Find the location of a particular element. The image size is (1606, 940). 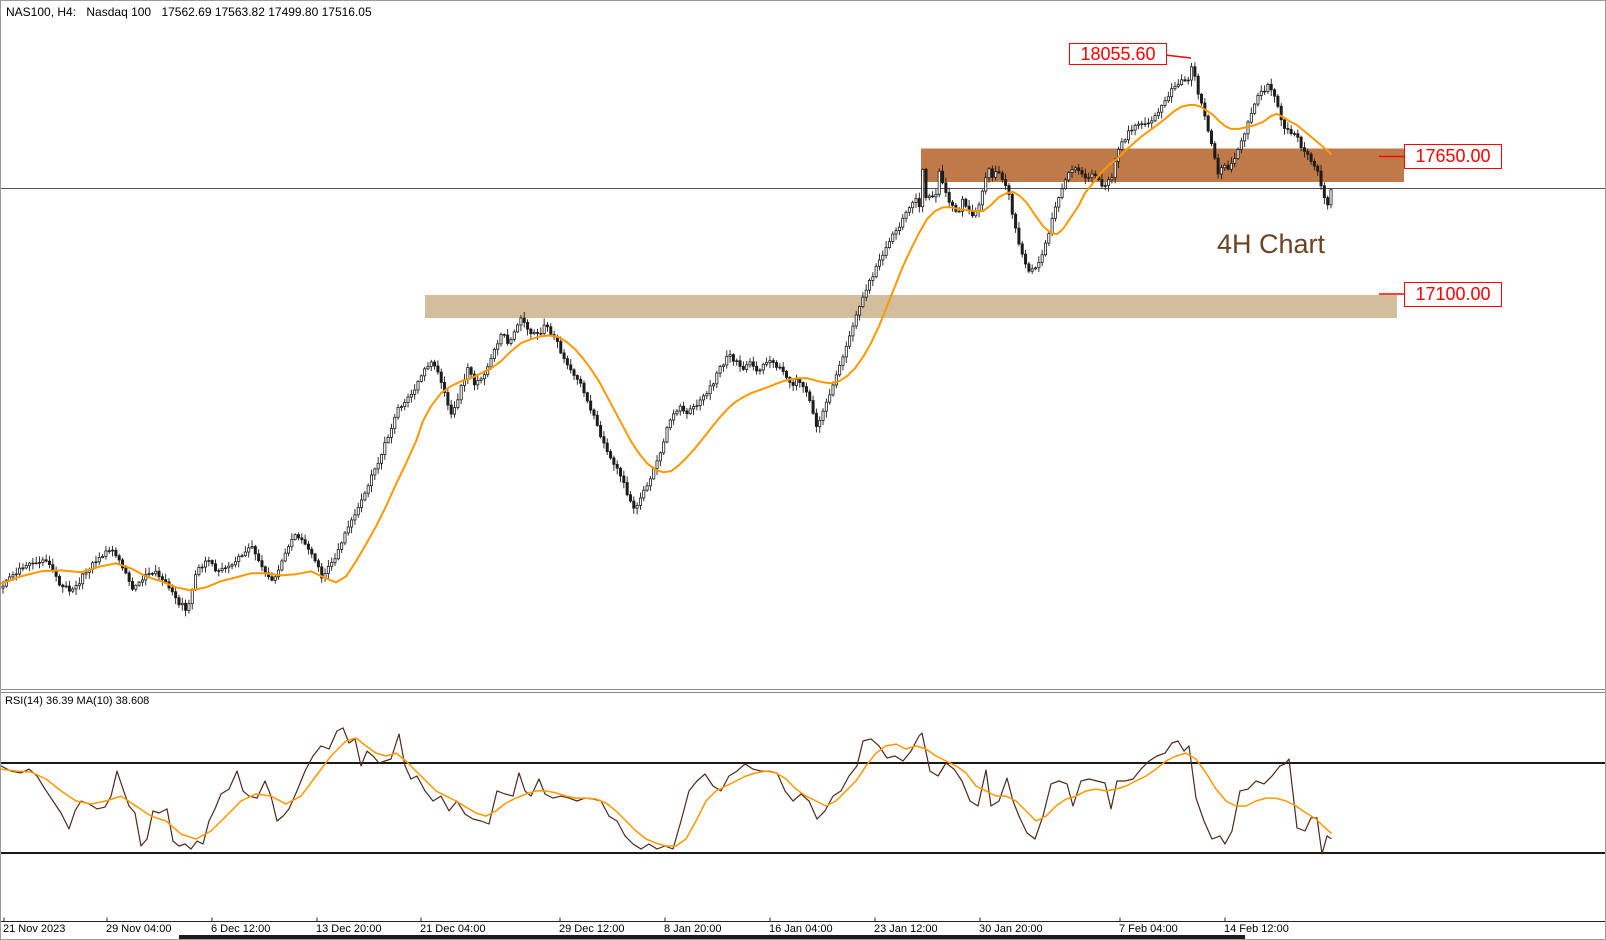

chart-note-4h: 4H Chart is located at coordinates (1271, 244).